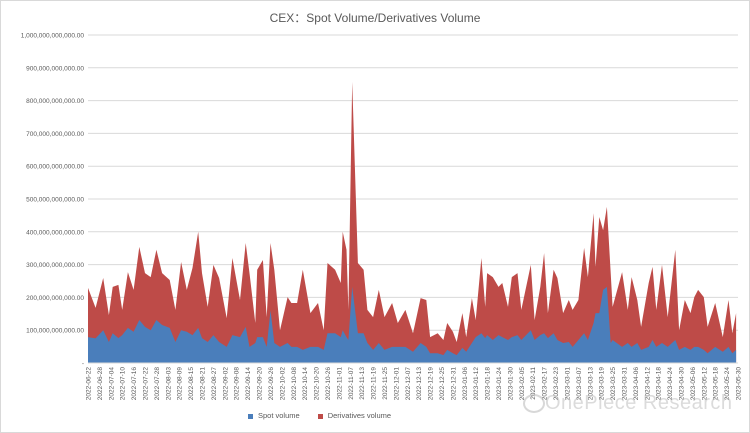  What do you see at coordinates (351, 383) in the screenshot?
I see `x-tick-label: 2022-11-07` at bounding box center [351, 383].